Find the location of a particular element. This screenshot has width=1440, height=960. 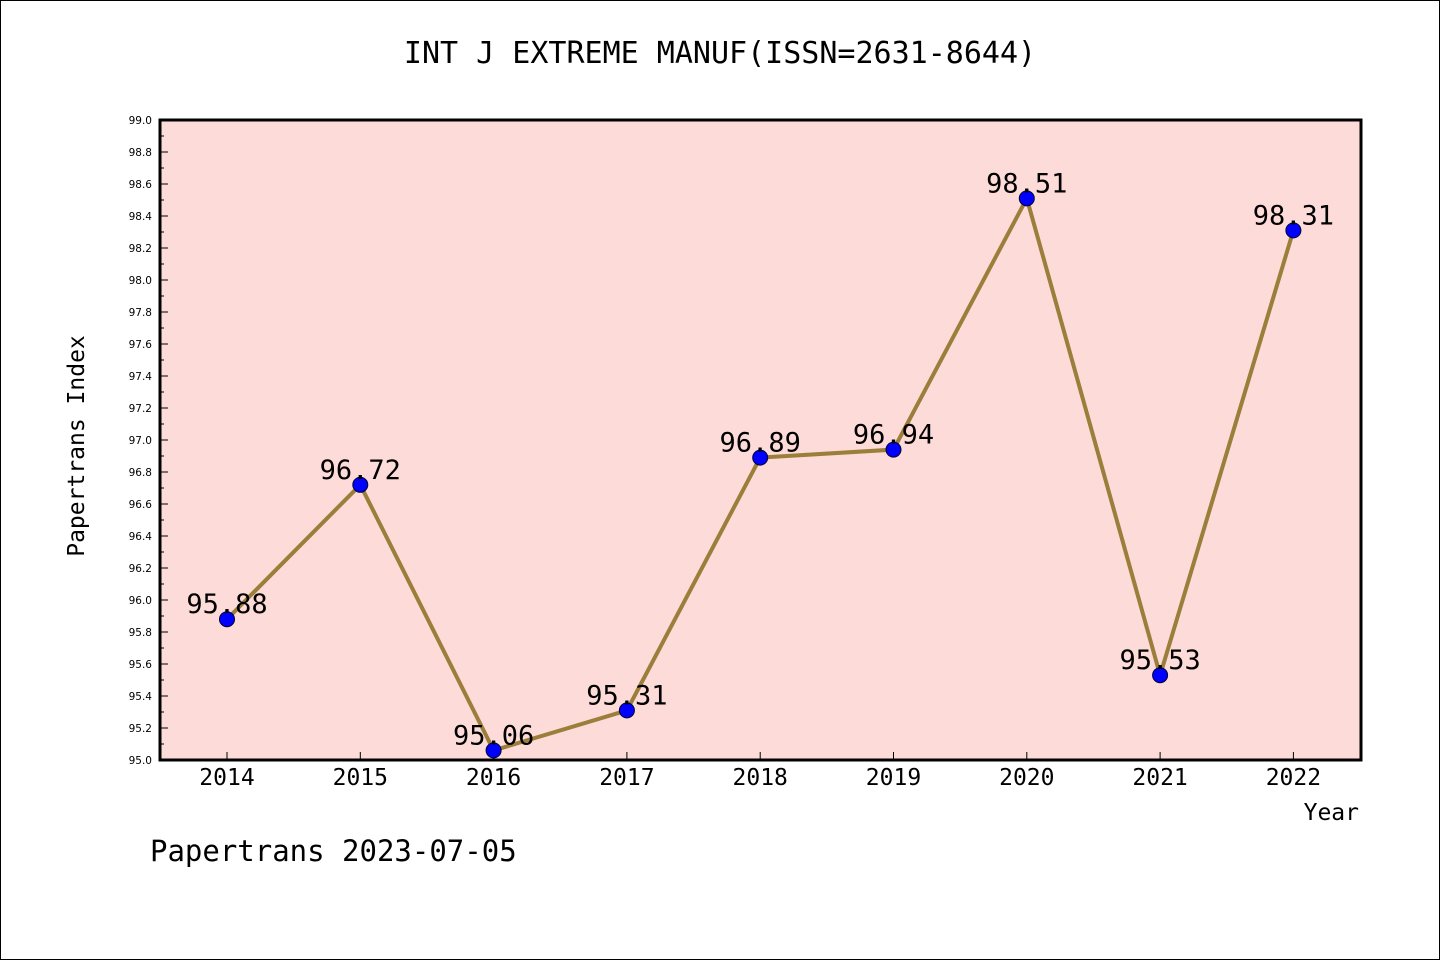

x-tick-label: 2014 is located at coordinates (226, 778).